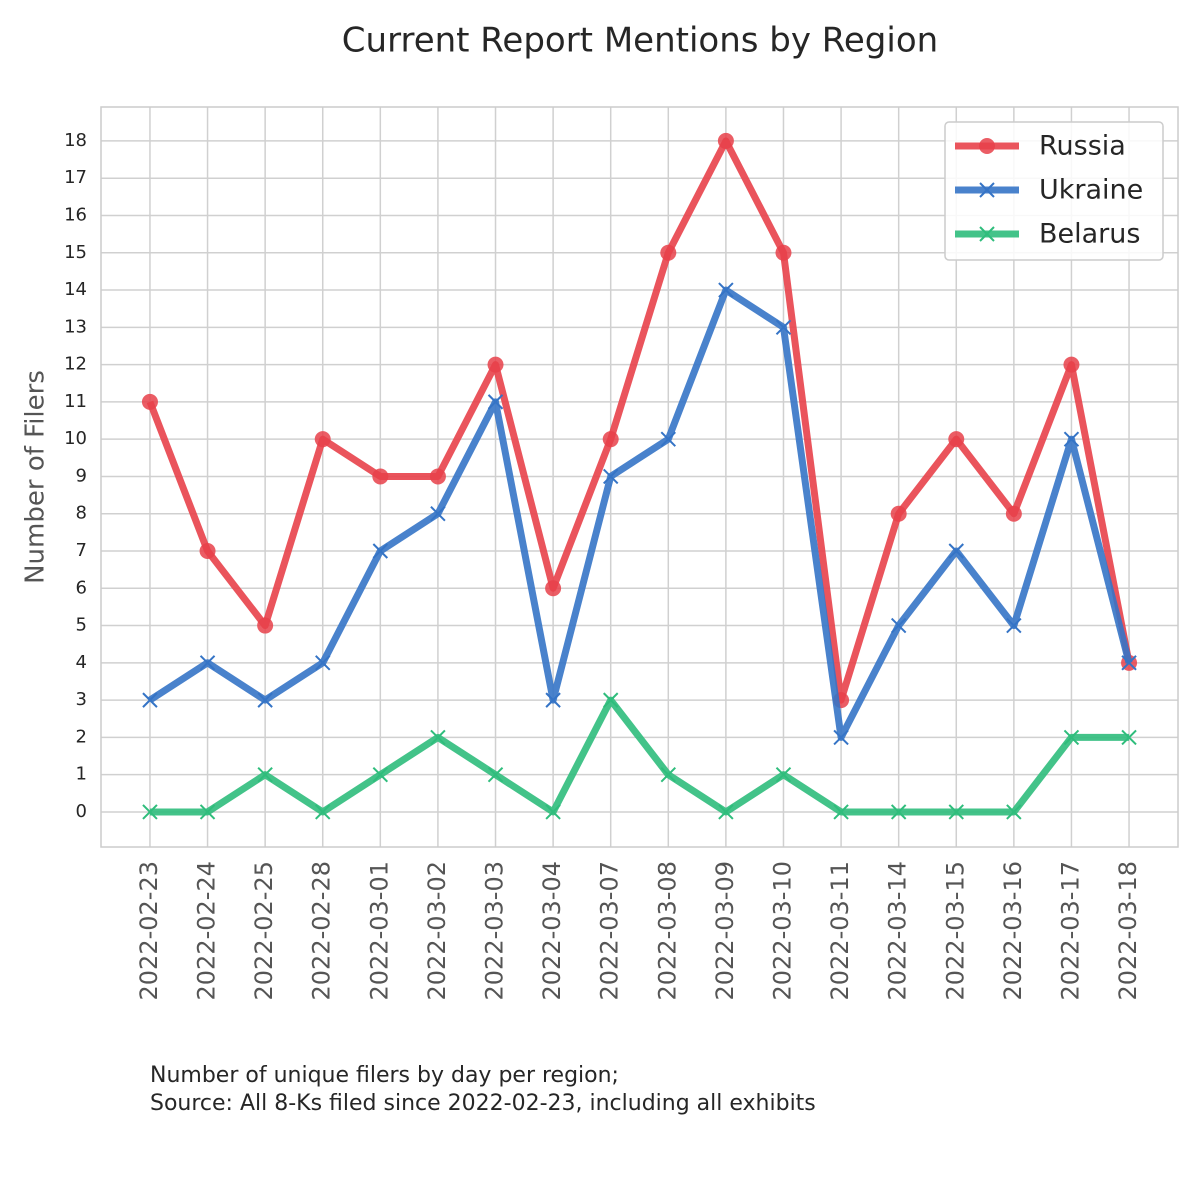 Image resolution: width=1200 pixels, height=1200 pixels. I want to click on x-tick-label: 2022-03-09, so click(725, 930).